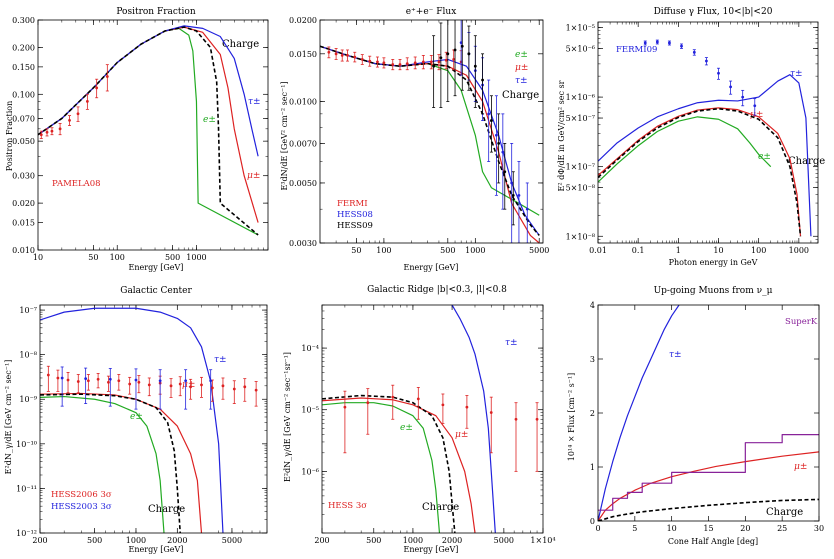 This screenshot has width=834, height=559. I want to click on y-tick-label: 10⁻⁵, so click(310, 410).